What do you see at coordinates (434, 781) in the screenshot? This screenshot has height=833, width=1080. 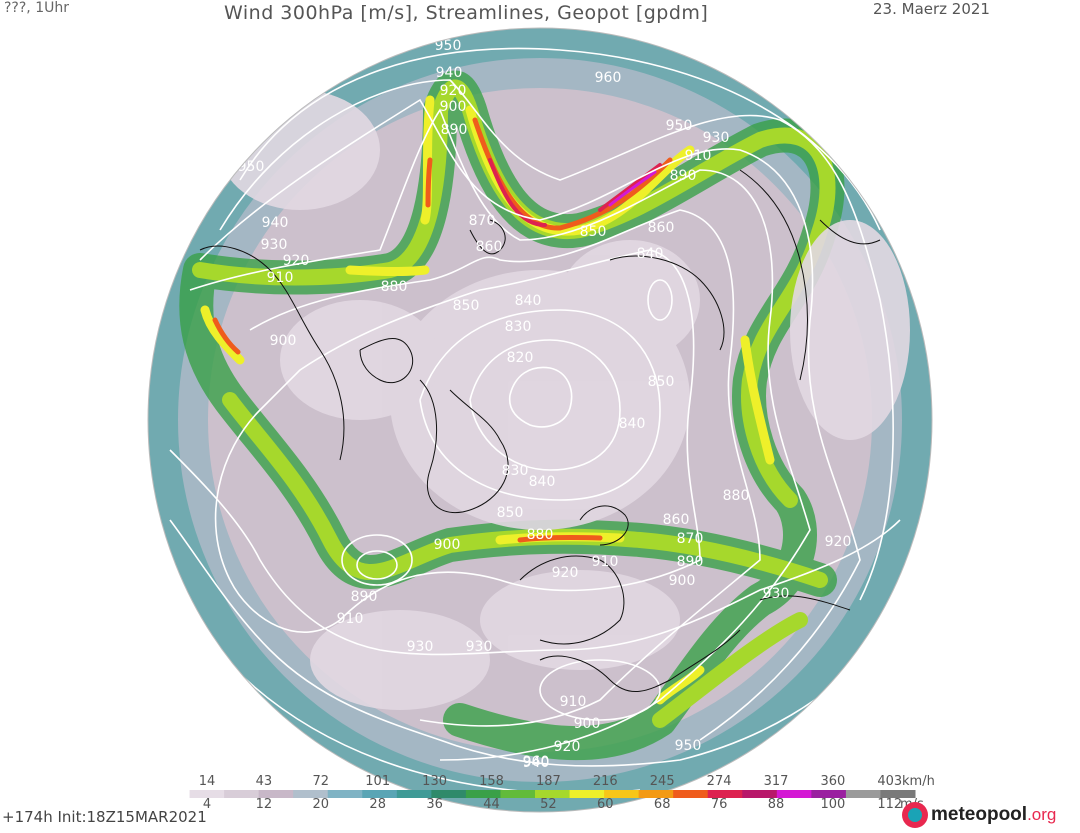 I see `color-scale-kmh-label: 130` at bounding box center [434, 781].